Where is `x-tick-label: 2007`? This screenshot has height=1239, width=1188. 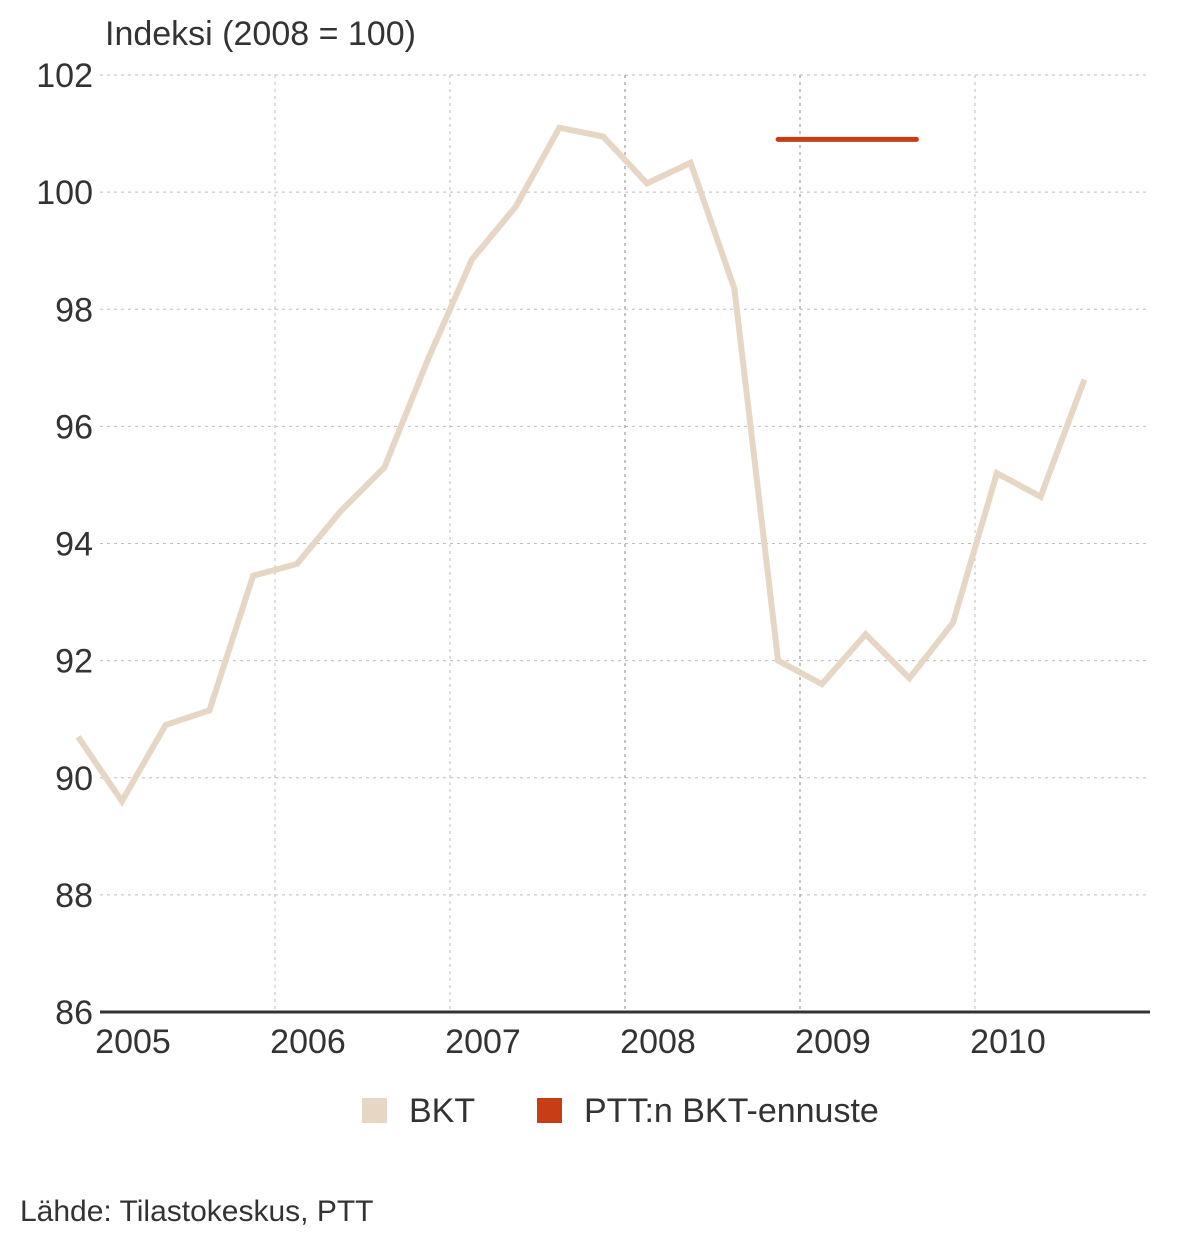 x-tick-label: 2007 is located at coordinates (483, 1042).